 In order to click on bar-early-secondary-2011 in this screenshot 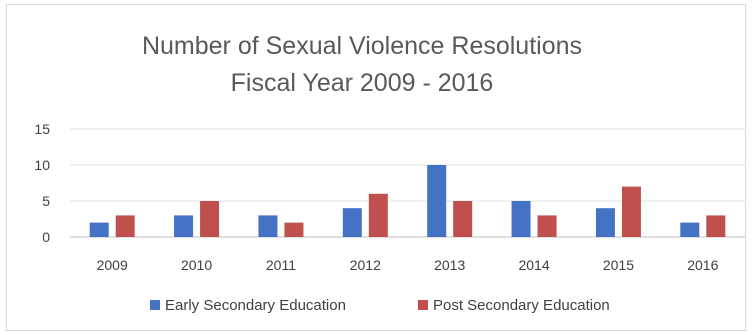, I will do `click(268, 226)`.